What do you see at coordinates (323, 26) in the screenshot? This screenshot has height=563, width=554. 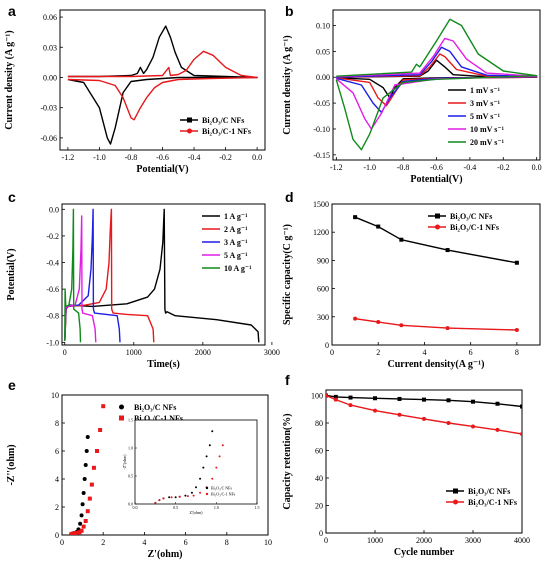 I see `y-tick-label: 0.10` at bounding box center [323, 26].